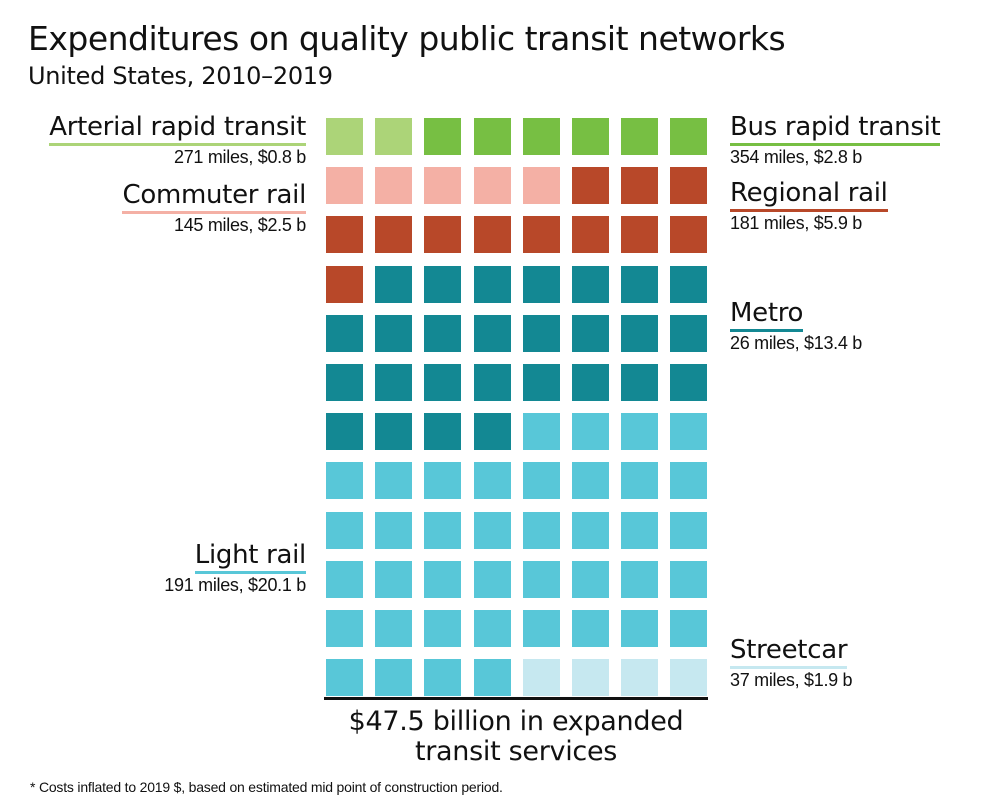 The height and width of the screenshot is (810, 1000). What do you see at coordinates (796, 157) in the screenshot?
I see `category-detail: 354 miles, $2.8 b` at bounding box center [796, 157].